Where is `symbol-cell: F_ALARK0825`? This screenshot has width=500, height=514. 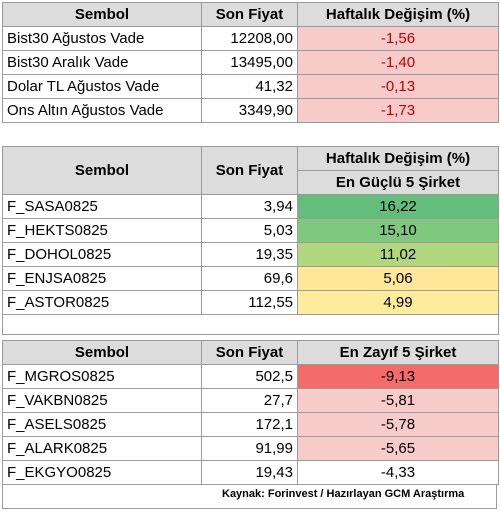
symbol-cell: F_ALARK0825 is located at coordinates (102, 448).